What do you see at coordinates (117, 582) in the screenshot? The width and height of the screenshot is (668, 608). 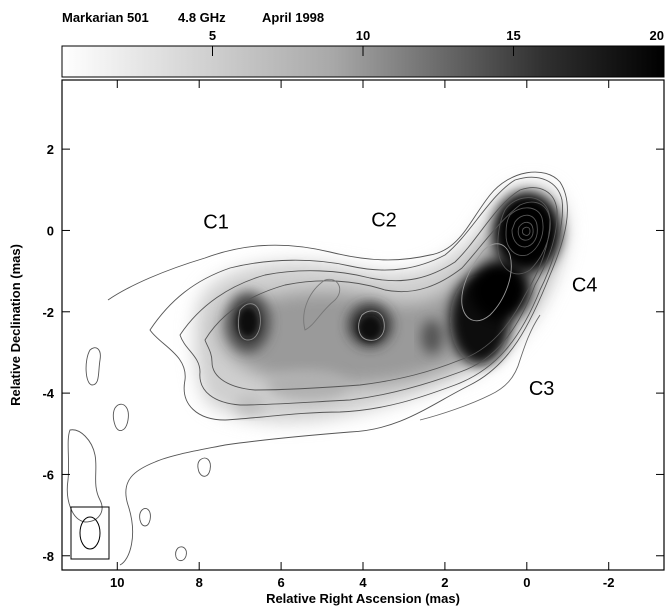 I see `x-tick-label: 10` at bounding box center [117, 582].